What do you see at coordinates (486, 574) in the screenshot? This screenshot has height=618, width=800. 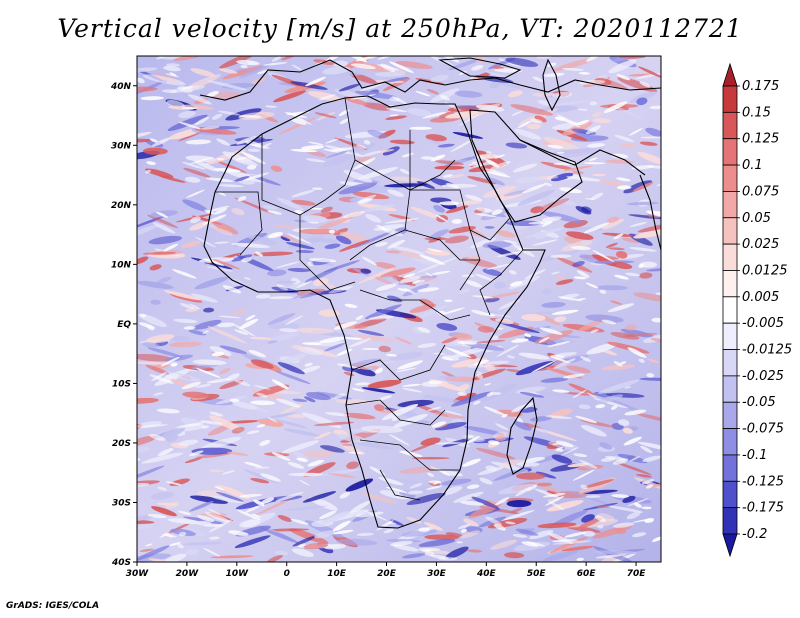 I see `lon-tick-label: 40E` at bounding box center [486, 574].